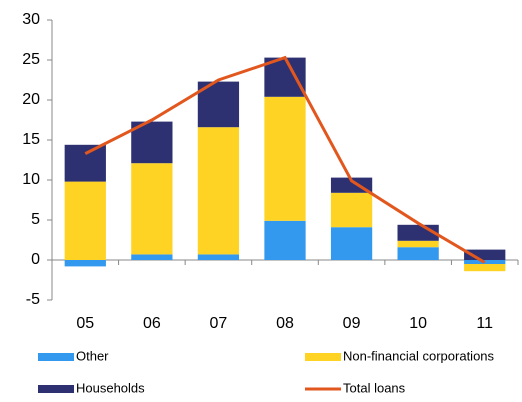  What do you see at coordinates (31, 99) in the screenshot?
I see `y-tick-label: 20` at bounding box center [31, 99].